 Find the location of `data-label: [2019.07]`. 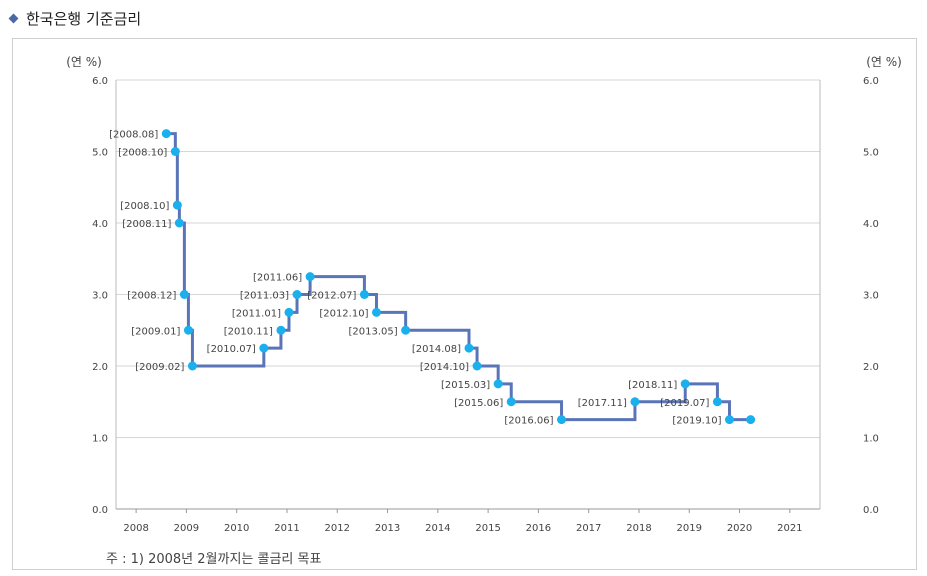

data-label: [2019.07] is located at coordinates (684, 403).